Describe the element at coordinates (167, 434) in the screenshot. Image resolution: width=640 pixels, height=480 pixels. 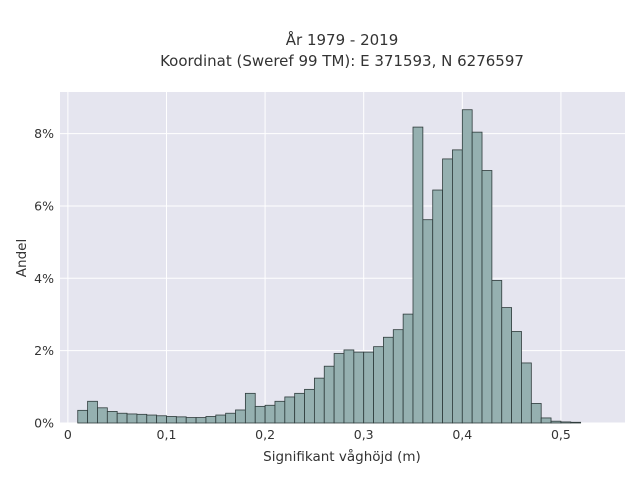
I see `x-tick-label: 0,1` at that location.